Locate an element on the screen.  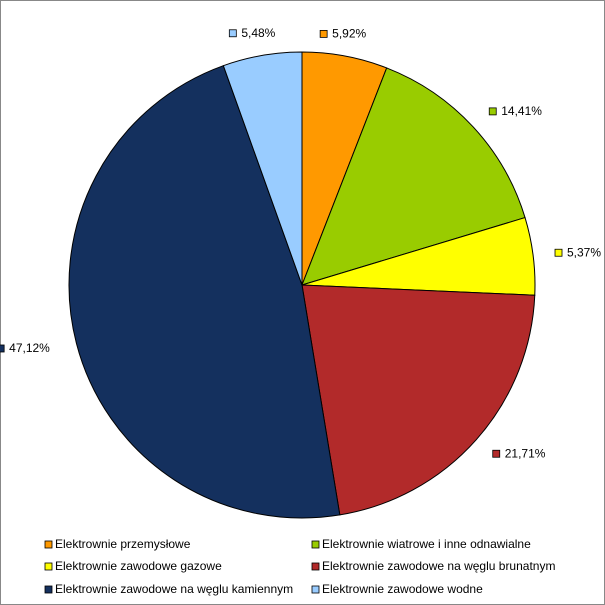
legend-label: Elektrownie przemysłowe is located at coordinates (123, 544).